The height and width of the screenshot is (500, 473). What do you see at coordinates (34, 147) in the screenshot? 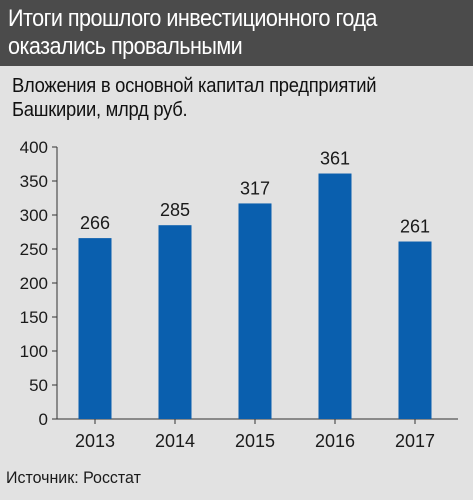
I see `y-tick-label: 400` at bounding box center [34, 147].